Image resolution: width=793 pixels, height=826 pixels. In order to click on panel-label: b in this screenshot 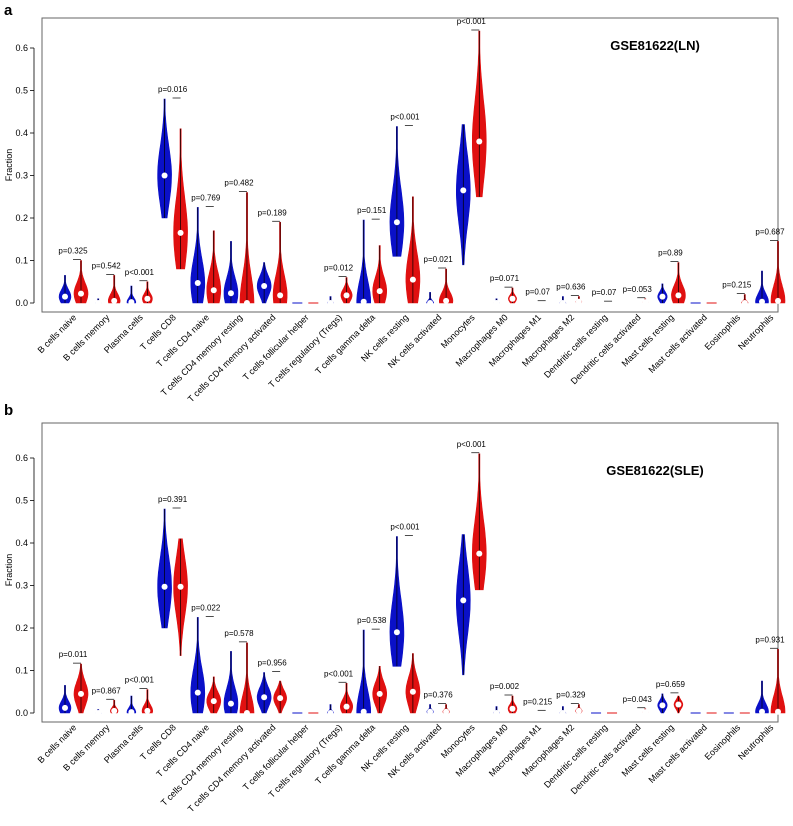, I will do `click(8, 410)`.